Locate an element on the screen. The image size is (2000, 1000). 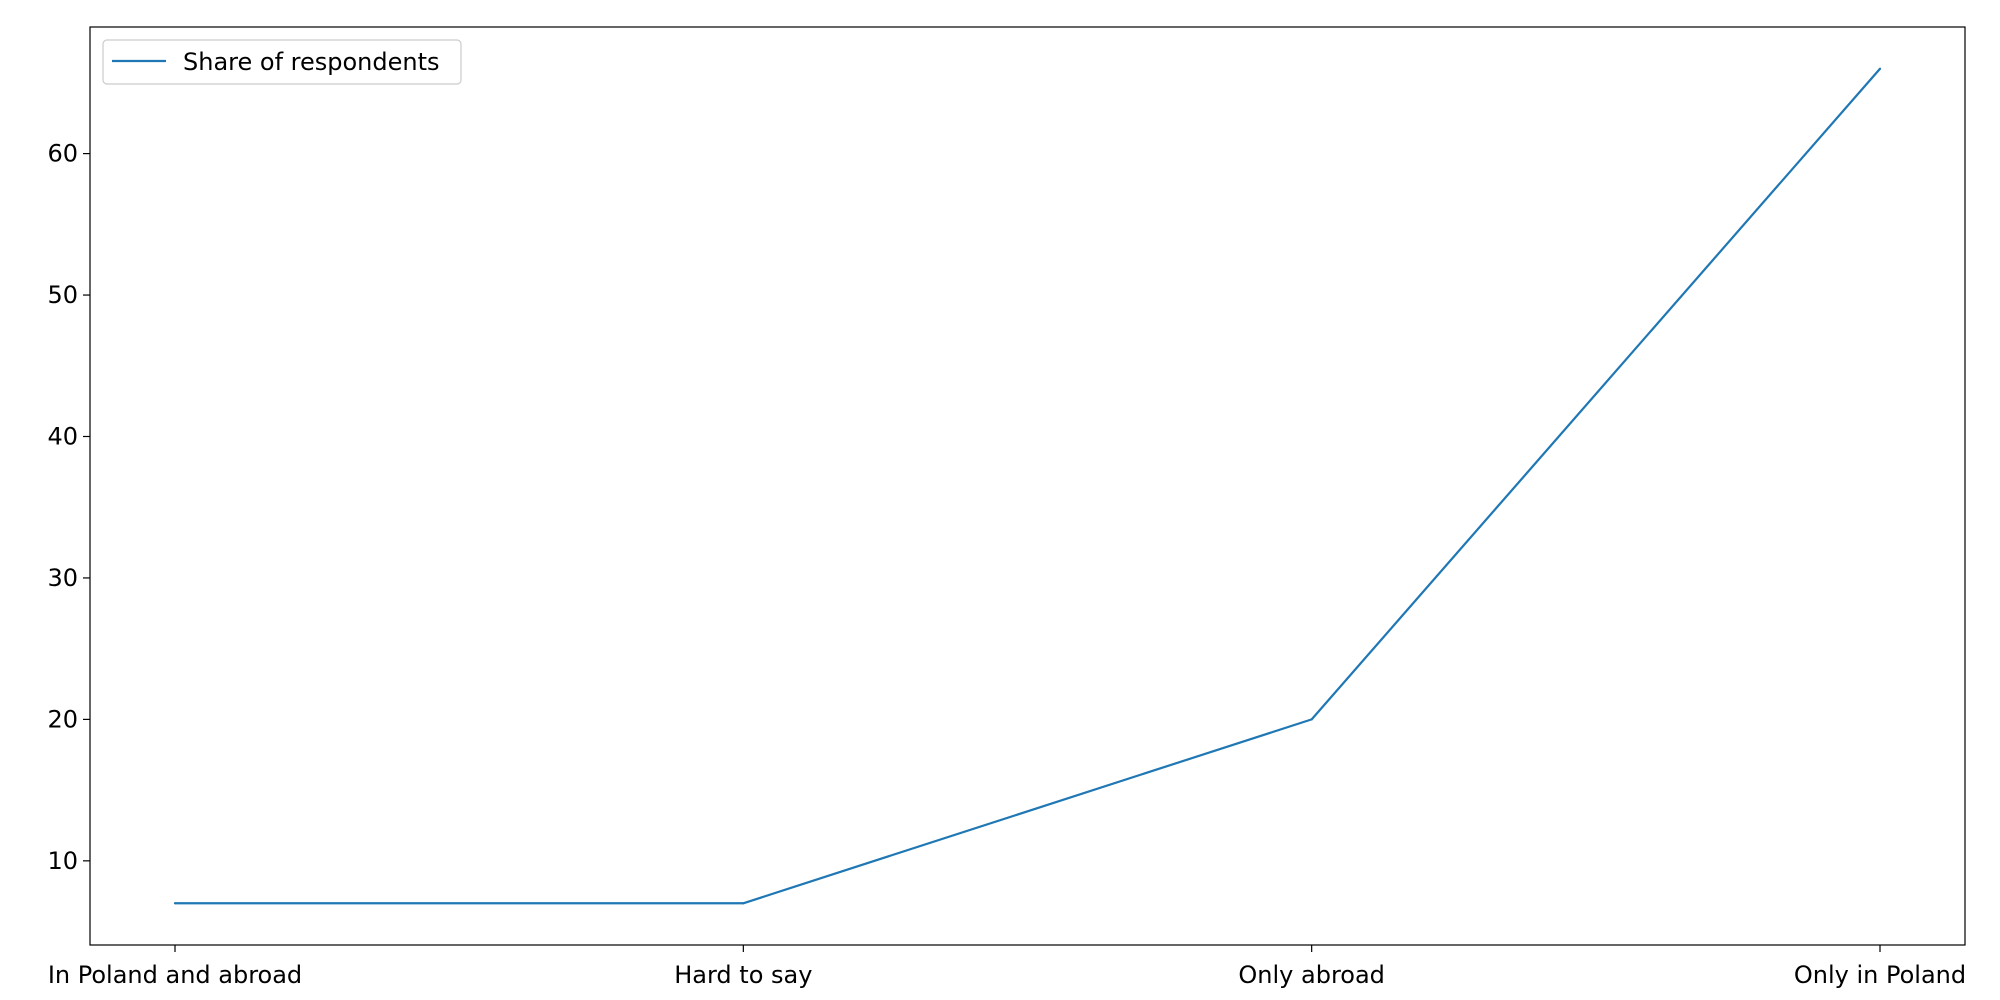
y-tick-label: 40 is located at coordinates (62, 436).